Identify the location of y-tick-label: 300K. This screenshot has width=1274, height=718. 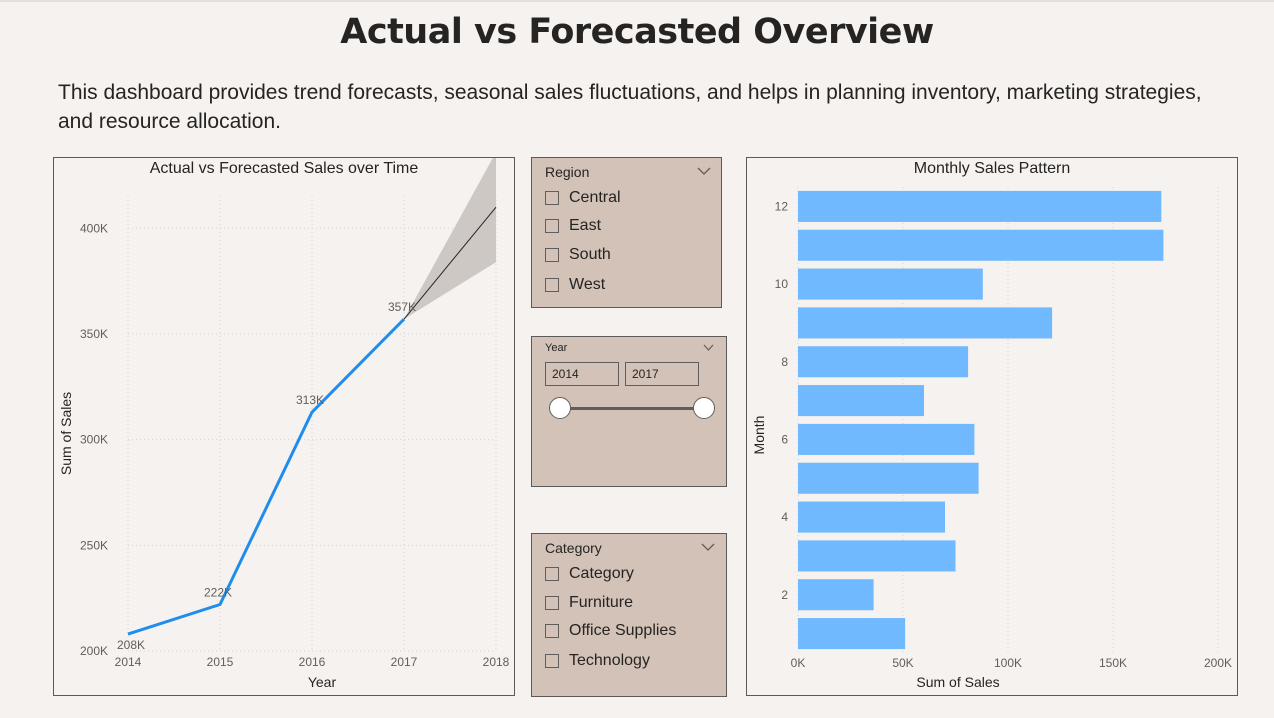
(94, 440).